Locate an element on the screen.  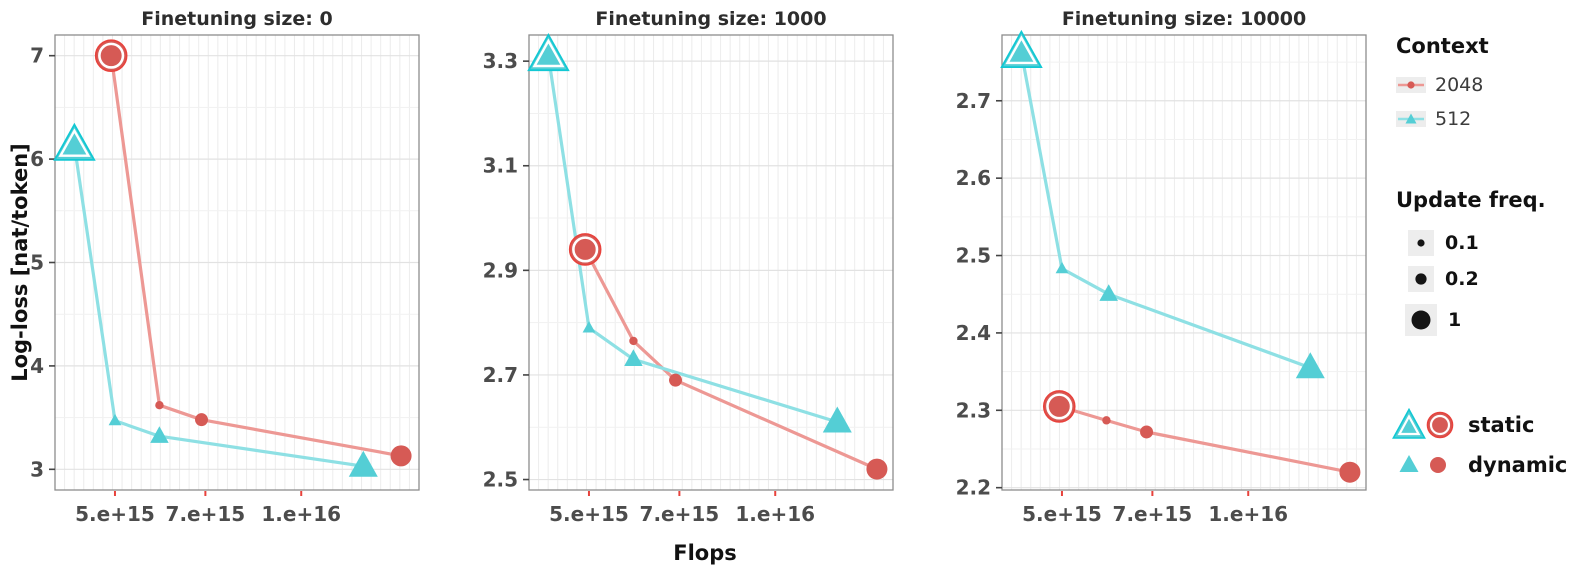
freq-0.2-dot-icon is located at coordinates (1421, 279).